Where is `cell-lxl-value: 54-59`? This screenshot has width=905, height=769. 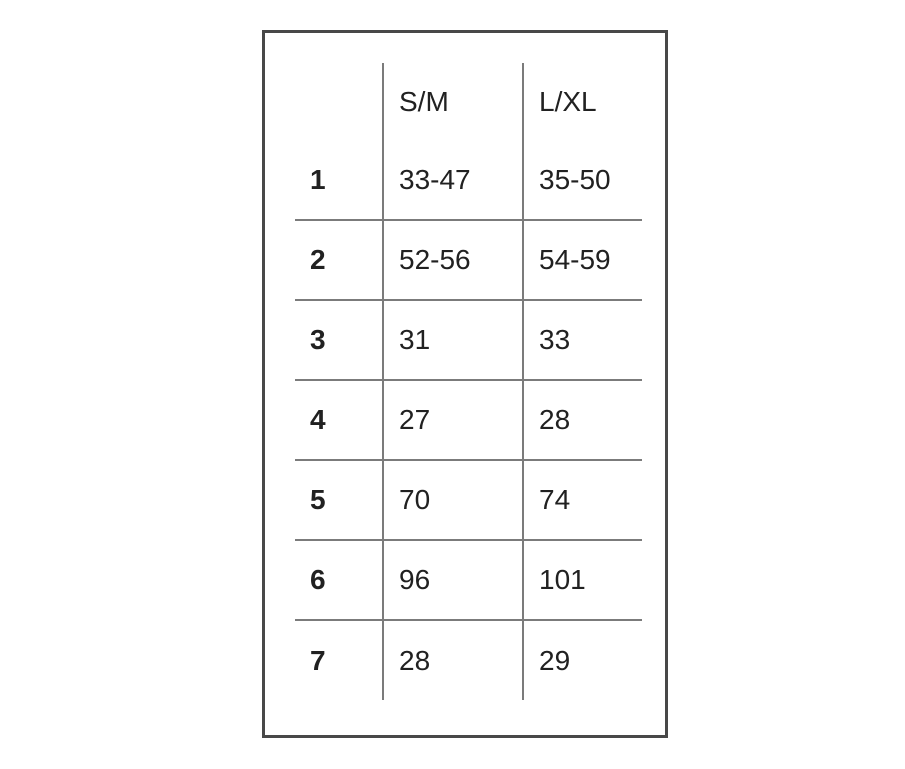
cell-lxl-value: 54-59 is located at coordinates (582, 260).